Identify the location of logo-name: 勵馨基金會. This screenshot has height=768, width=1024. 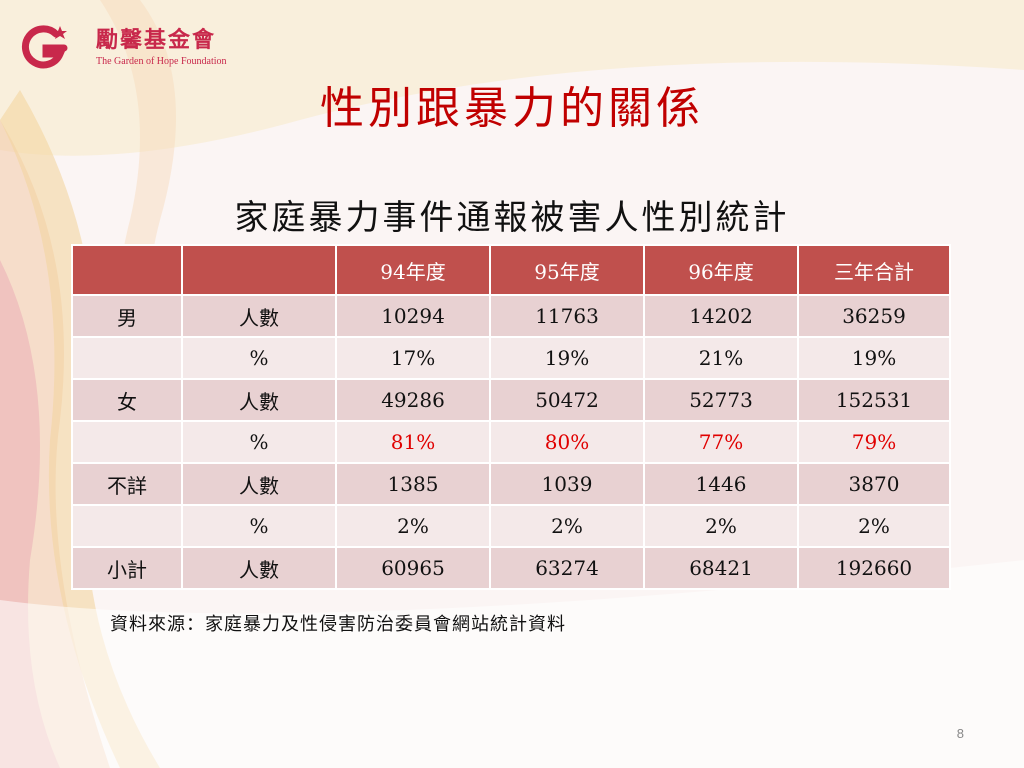
(156, 40).